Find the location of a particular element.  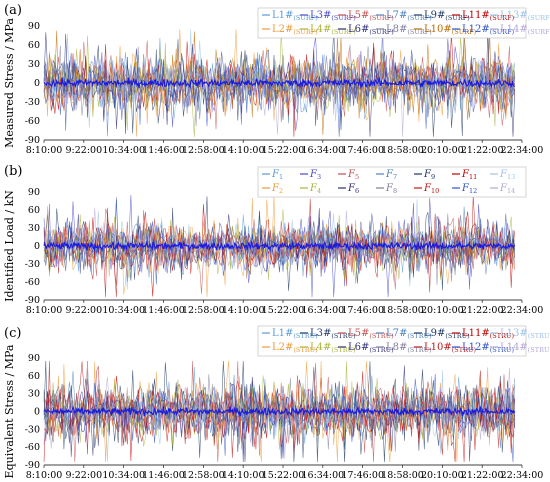

legend-entry: F4 is located at coordinates (315, 189).